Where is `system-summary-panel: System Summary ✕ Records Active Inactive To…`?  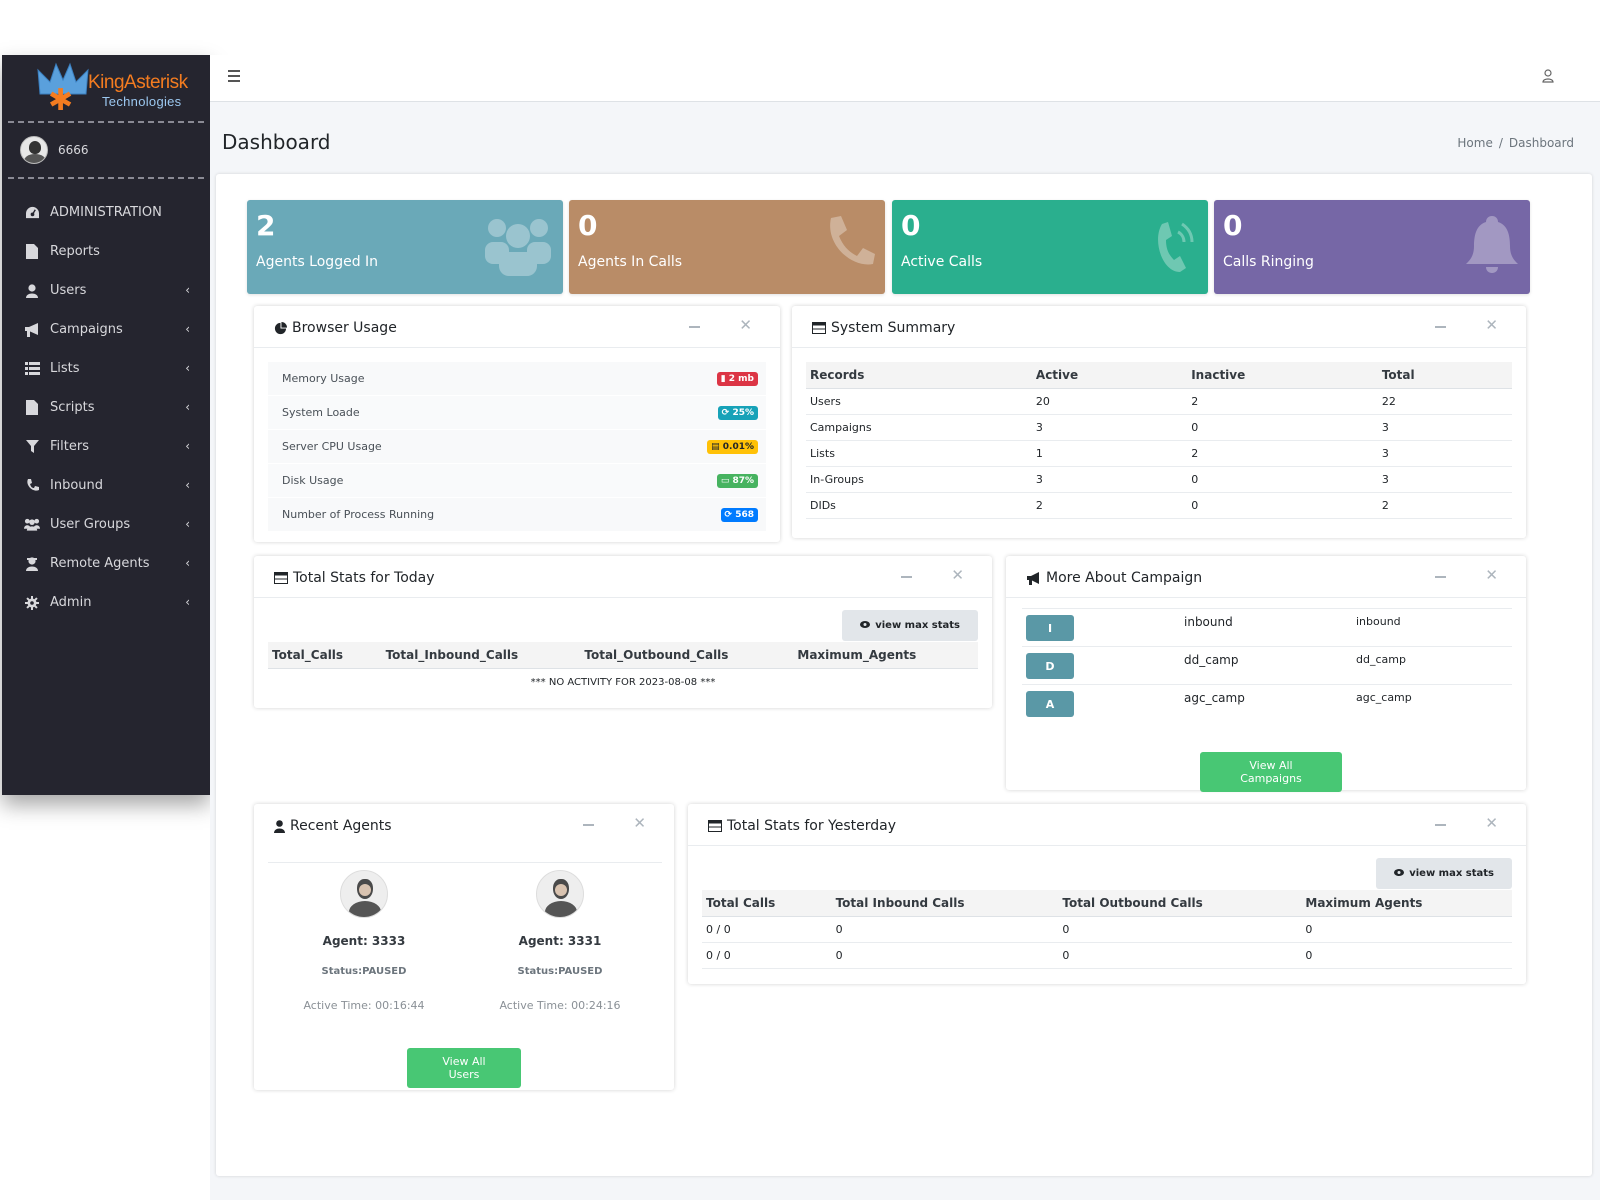 system-summary-panel: System Summary ✕ Records Active Inactive To… is located at coordinates (1159, 422).